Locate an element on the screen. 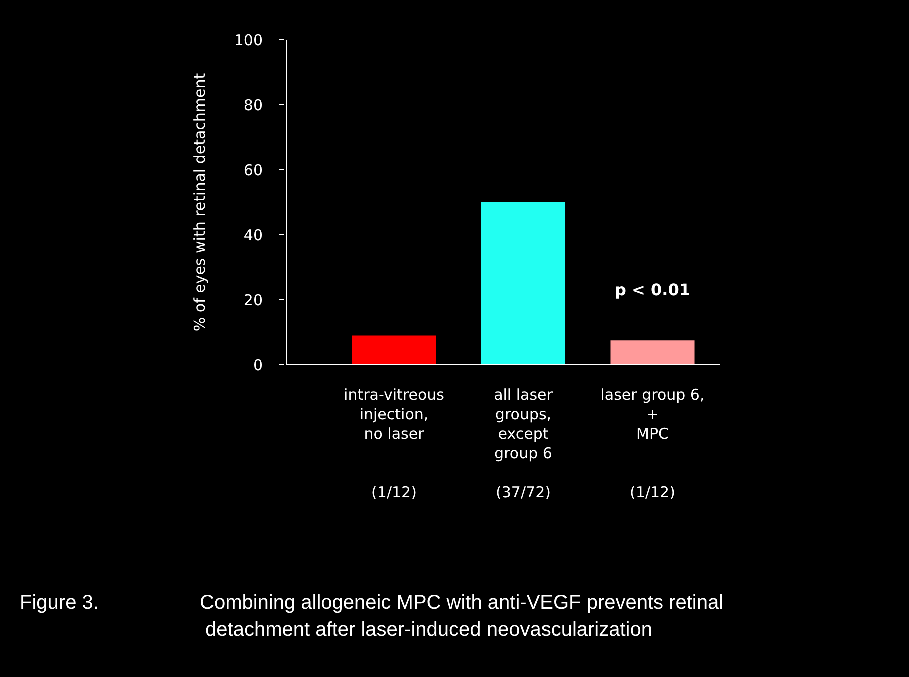 This screenshot has height=677, width=909. annotation: p < 0.01 is located at coordinates (652, 290).